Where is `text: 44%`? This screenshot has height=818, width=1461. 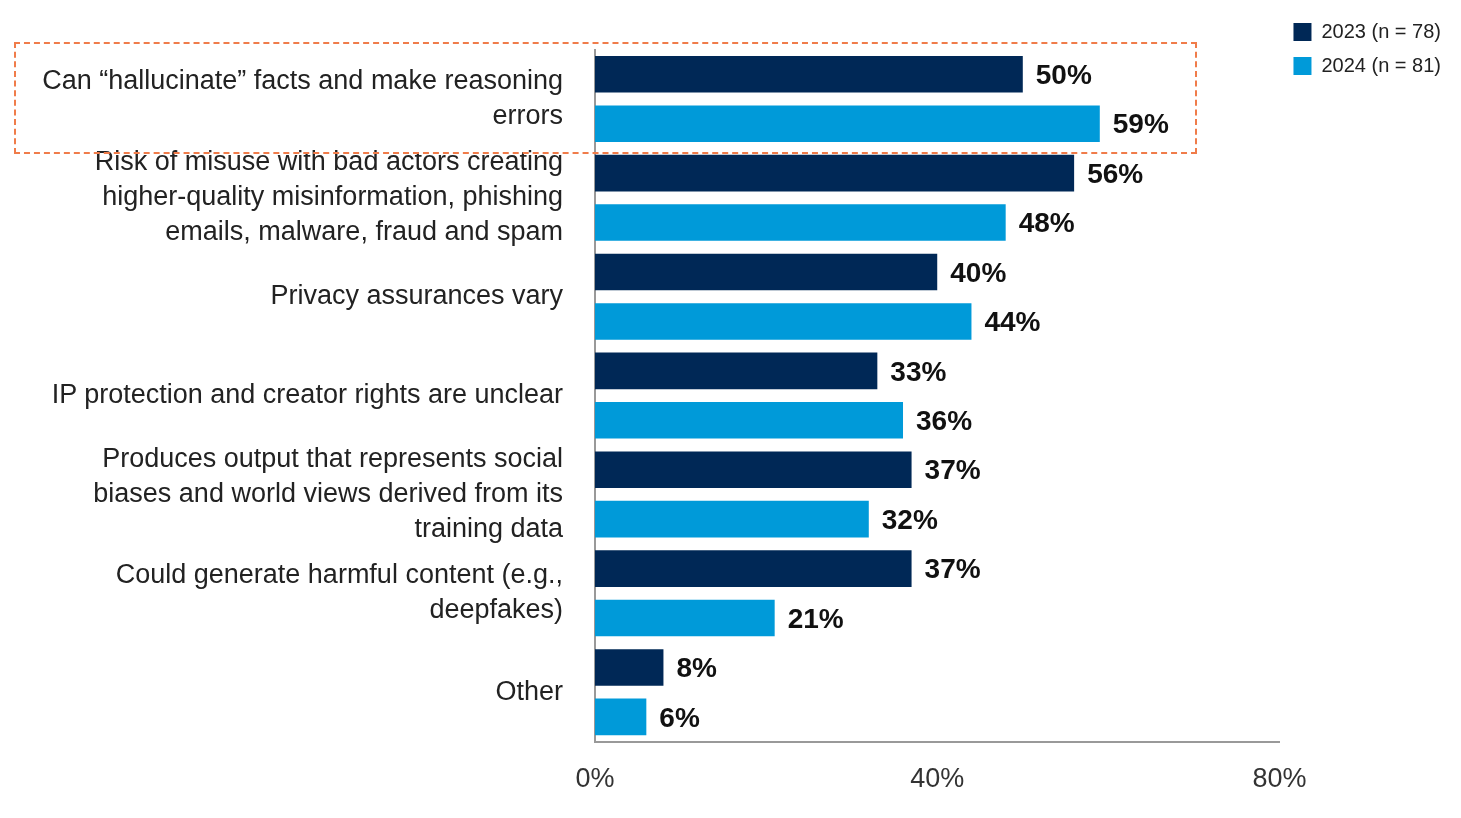
text: 44% is located at coordinates (1012, 322).